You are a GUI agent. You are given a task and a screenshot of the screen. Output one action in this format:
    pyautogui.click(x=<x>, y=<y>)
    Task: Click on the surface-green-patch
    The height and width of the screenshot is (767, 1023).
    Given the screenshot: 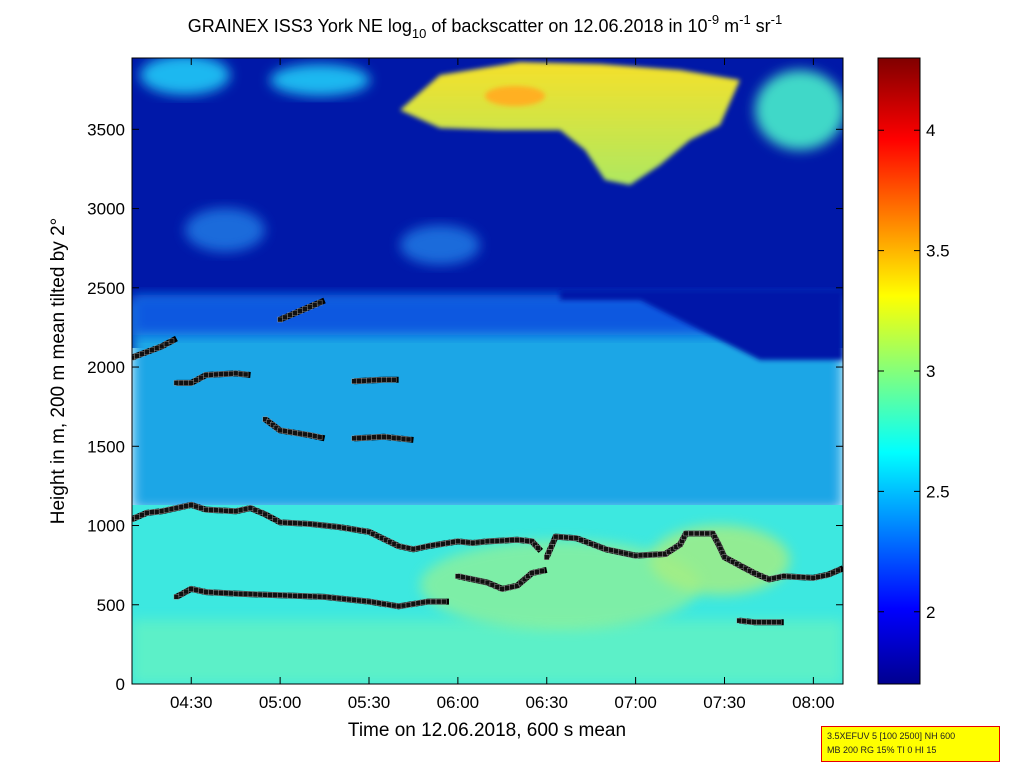 What is the action you would take?
    pyautogui.click(x=560, y=585)
    